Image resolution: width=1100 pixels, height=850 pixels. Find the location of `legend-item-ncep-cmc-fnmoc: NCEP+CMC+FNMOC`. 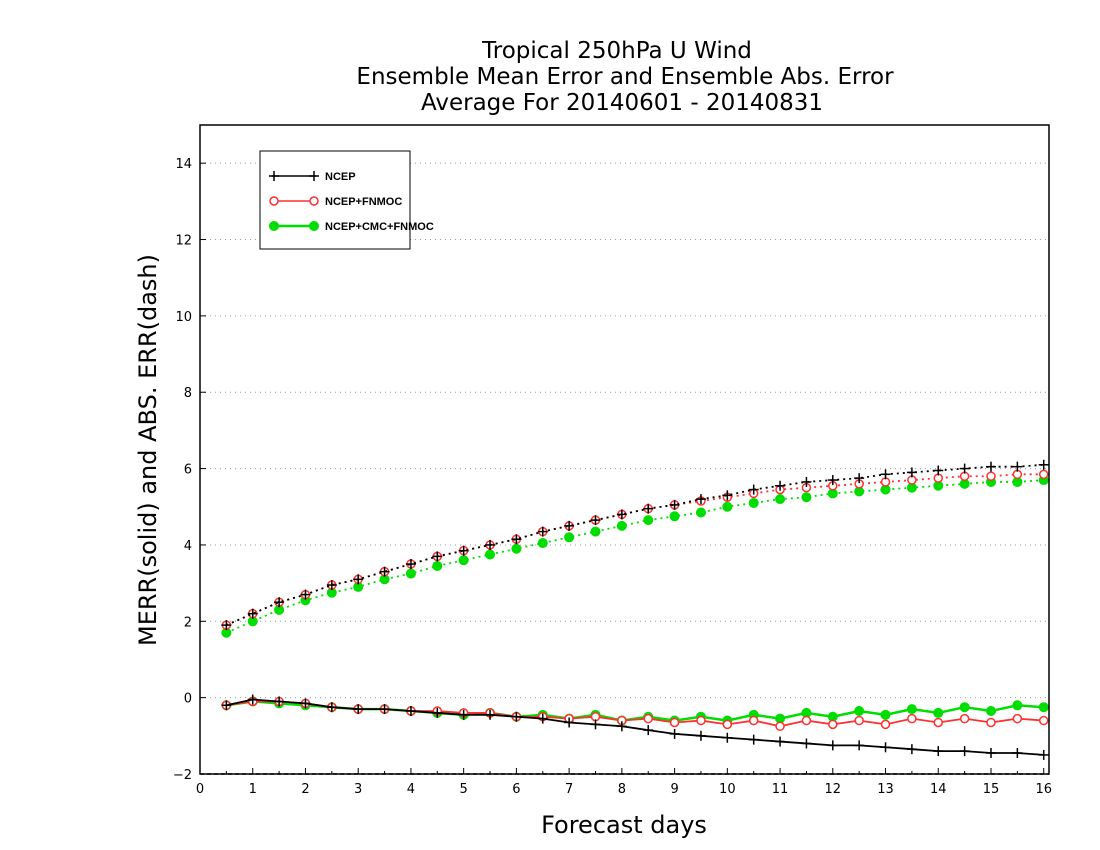

legend-item-ncep-cmc-fnmoc: NCEP+CMC+FNMOC is located at coordinates (351, 227).